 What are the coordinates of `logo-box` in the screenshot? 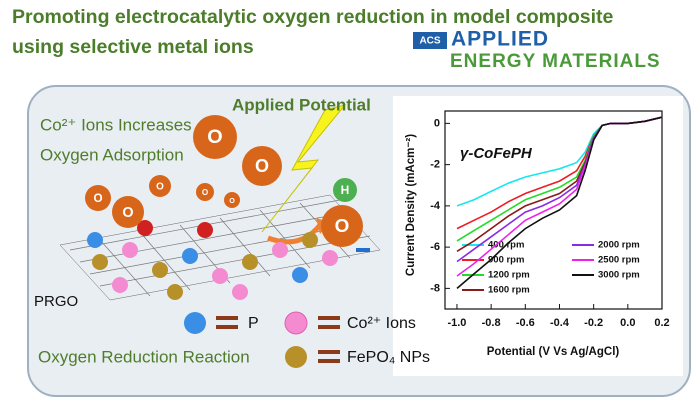 It's located at (430, 40).